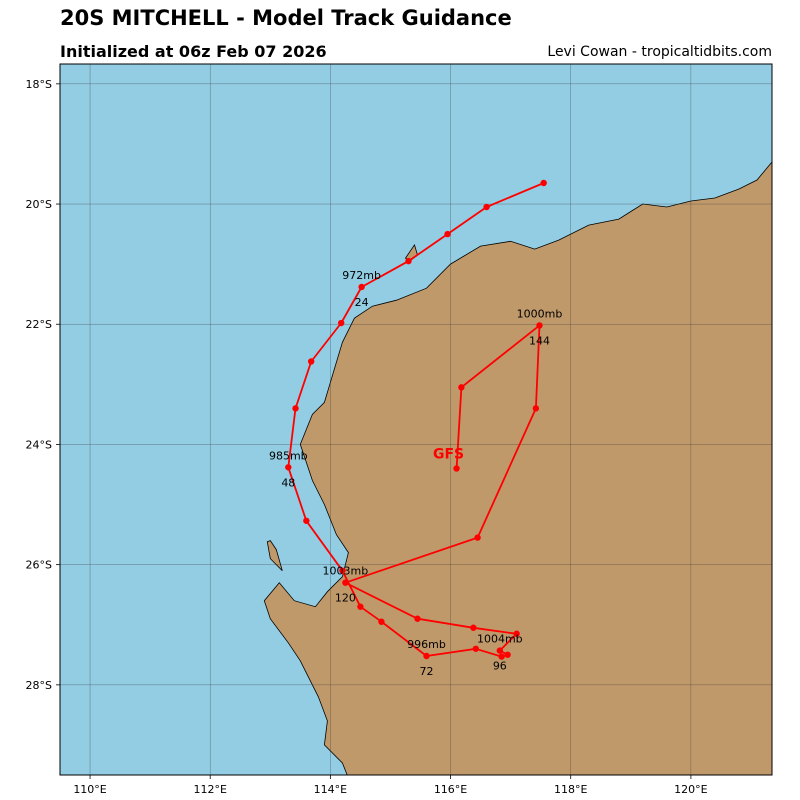 The height and width of the screenshot is (800, 800). I want to click on pressure-label: 996mb, so click(426, 644).